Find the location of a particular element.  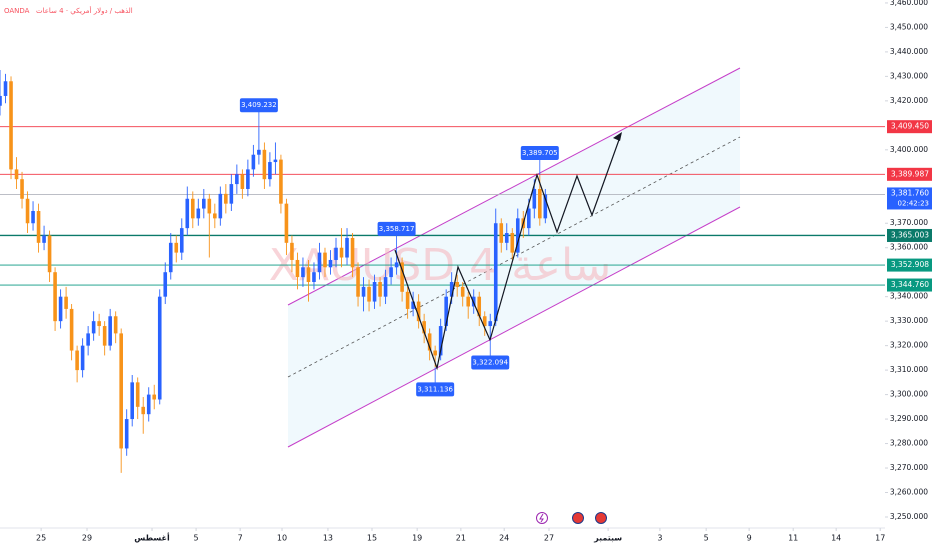

event-icon is located at coordinates (542, 518).